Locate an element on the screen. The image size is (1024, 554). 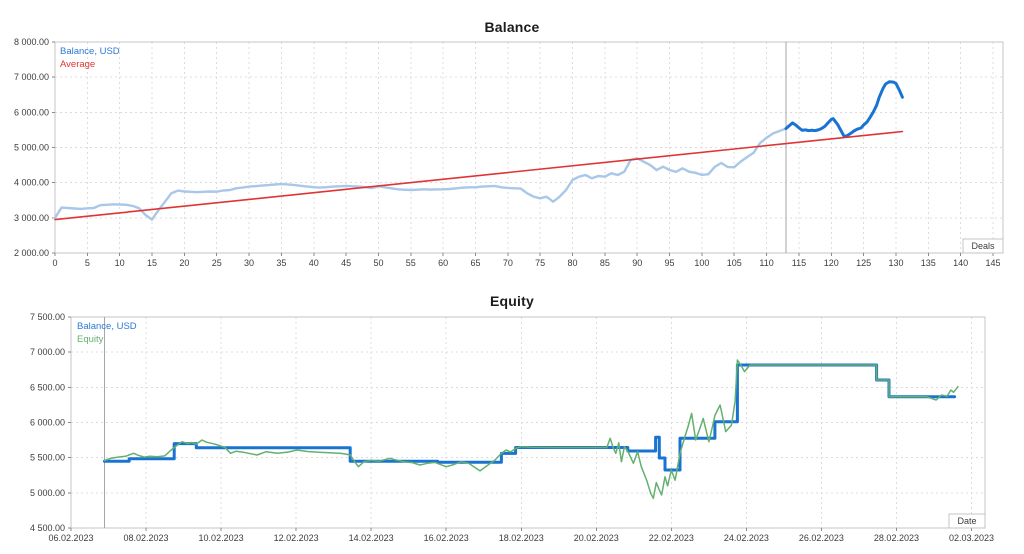
svg-text: 2 000.00 is located at coordinates (31, 253).